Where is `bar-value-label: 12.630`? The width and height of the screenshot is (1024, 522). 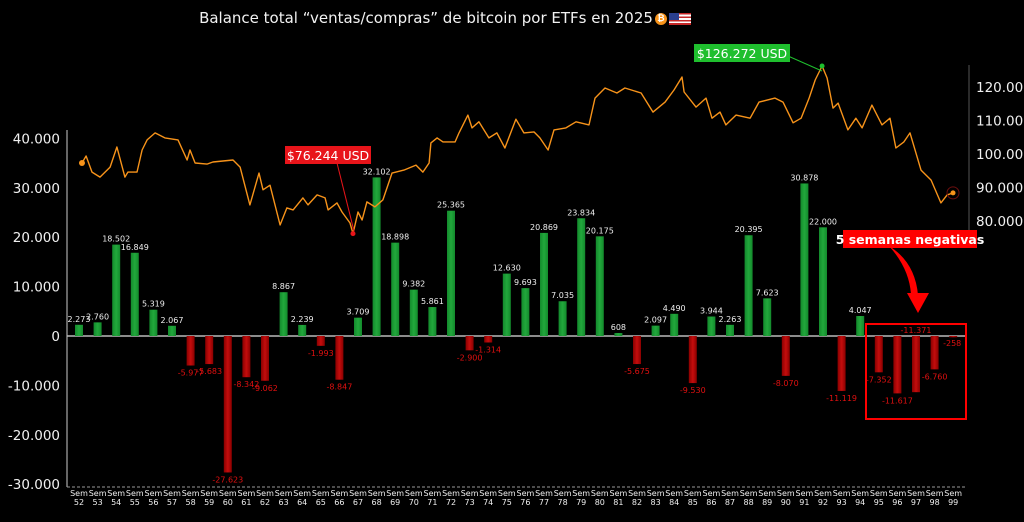
bar-value-label: 12.630 is located at coordinates (507, 268).